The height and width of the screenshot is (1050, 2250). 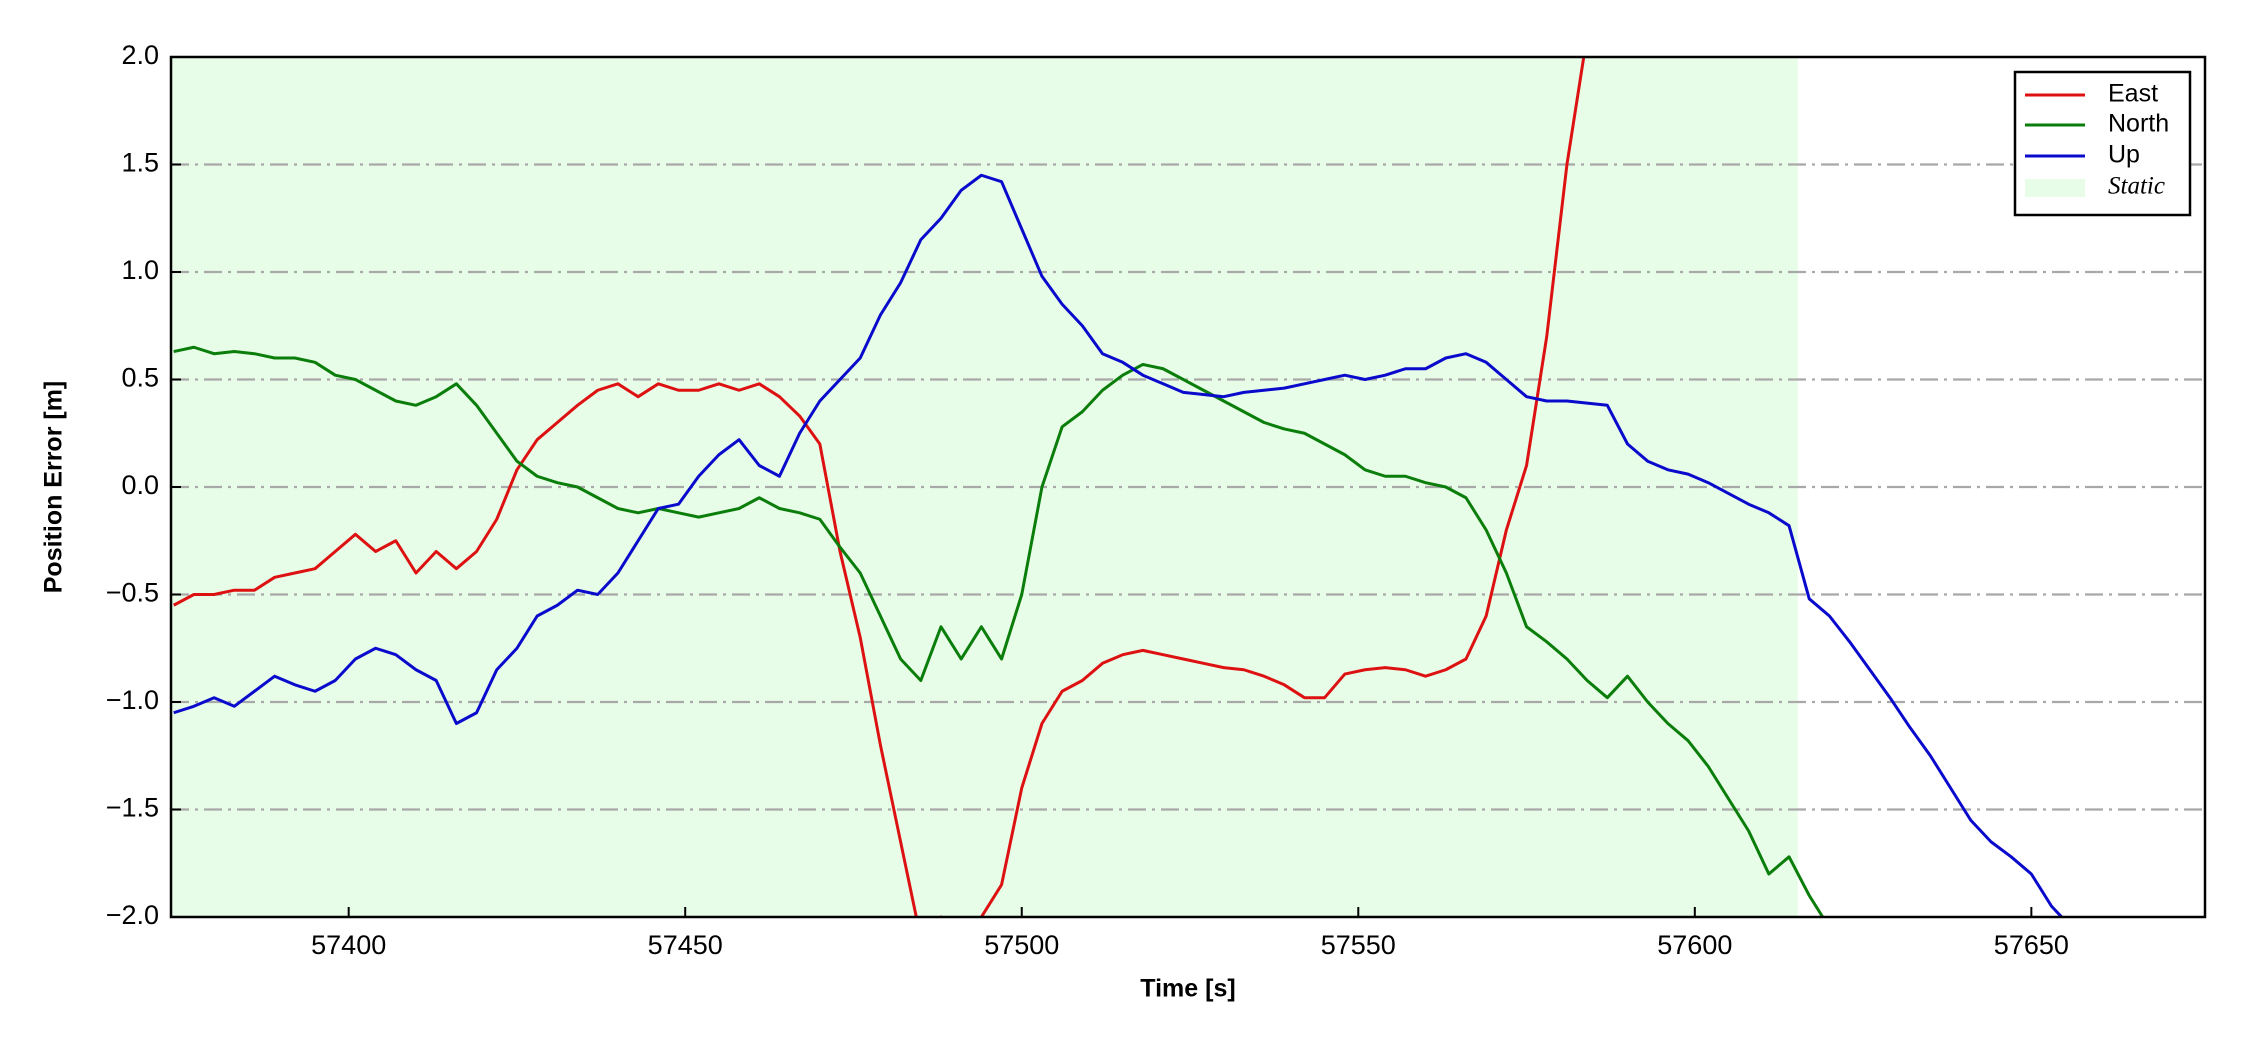 I want to click on y-tick-label: 2.0, so click(x=140, y=55).